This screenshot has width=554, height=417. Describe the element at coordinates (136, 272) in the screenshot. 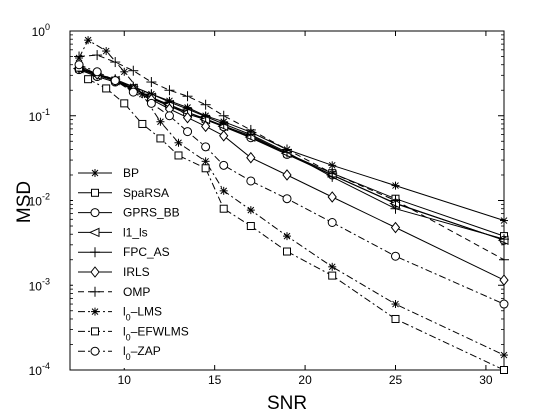

I see `legend-label: IRLS` at that location.